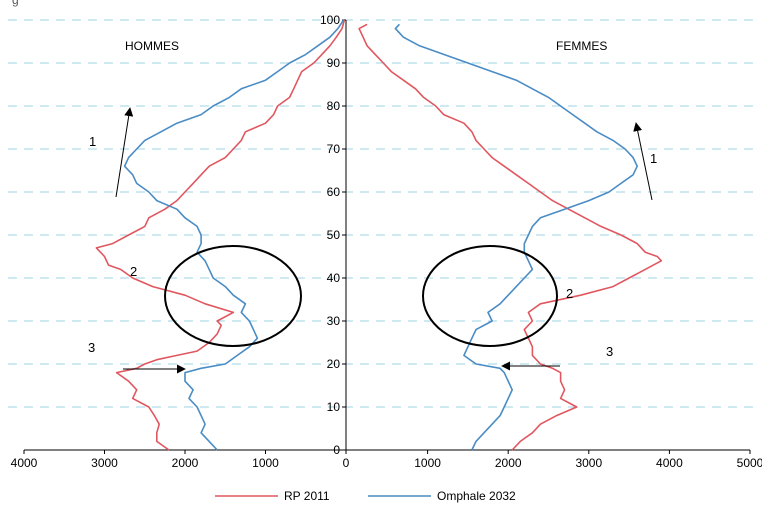 The width and height of the screenshot is (762, 508). Describe the element at coordinates (15, 3) in the screenshot. I see `header-partial-text: g` at that location.